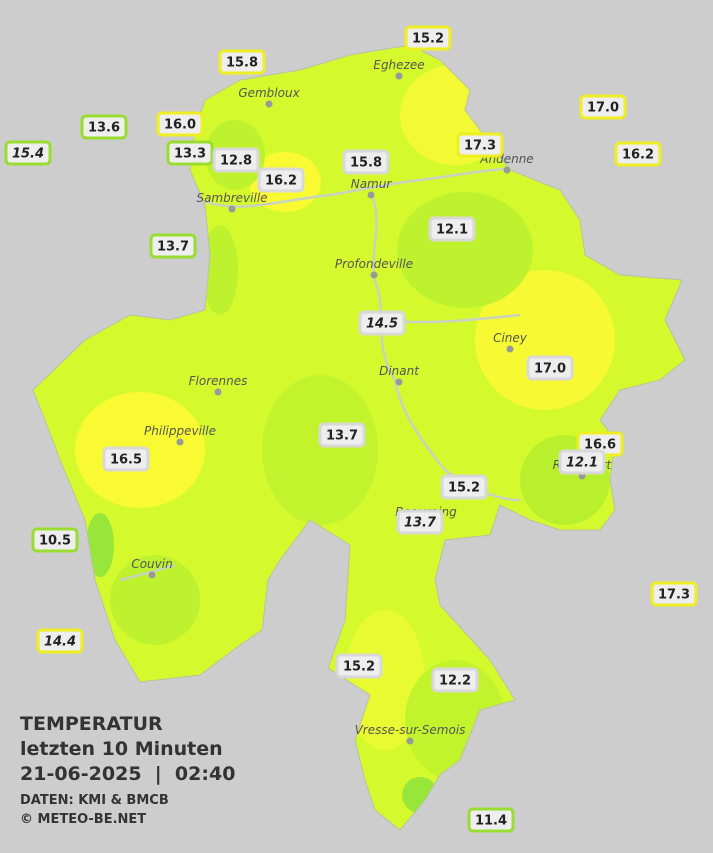  I want to click on station: 16.5, so click(126, 459).